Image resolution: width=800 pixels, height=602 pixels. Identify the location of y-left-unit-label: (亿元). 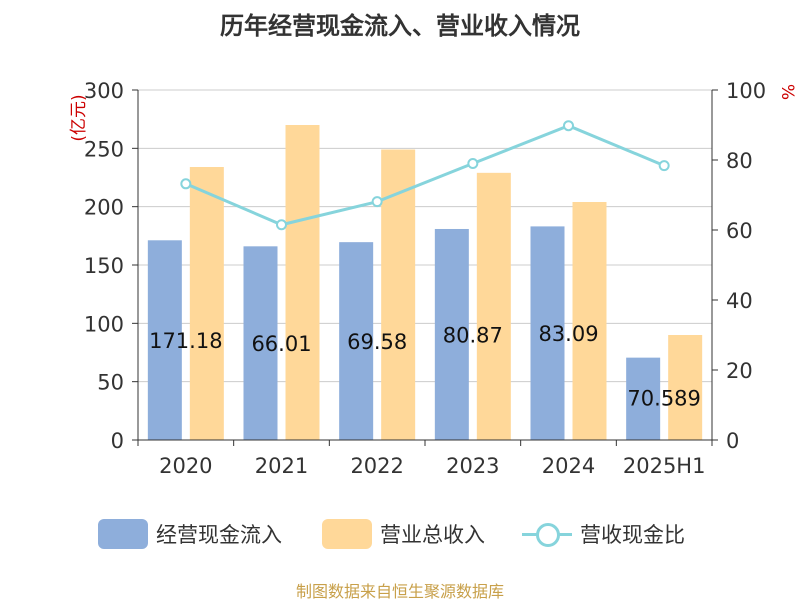
(79, 117).